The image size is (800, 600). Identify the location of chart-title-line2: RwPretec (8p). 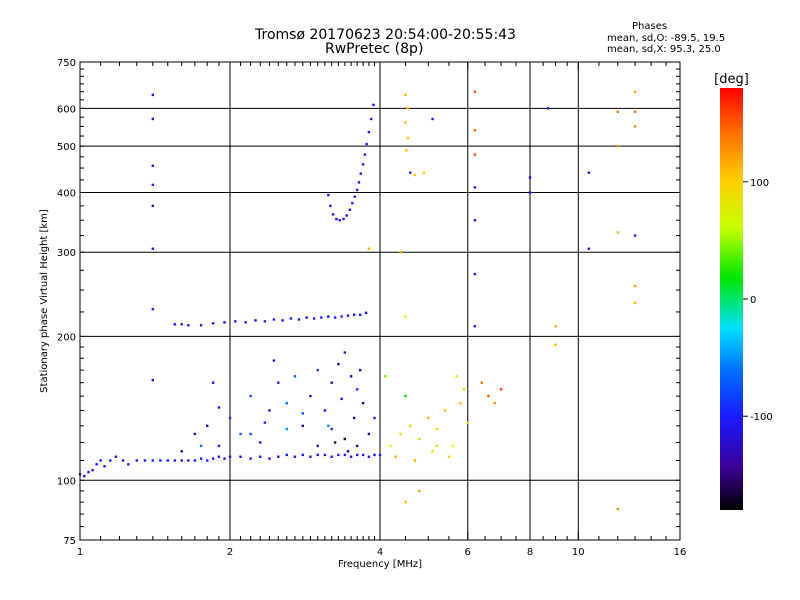
(374, 49).